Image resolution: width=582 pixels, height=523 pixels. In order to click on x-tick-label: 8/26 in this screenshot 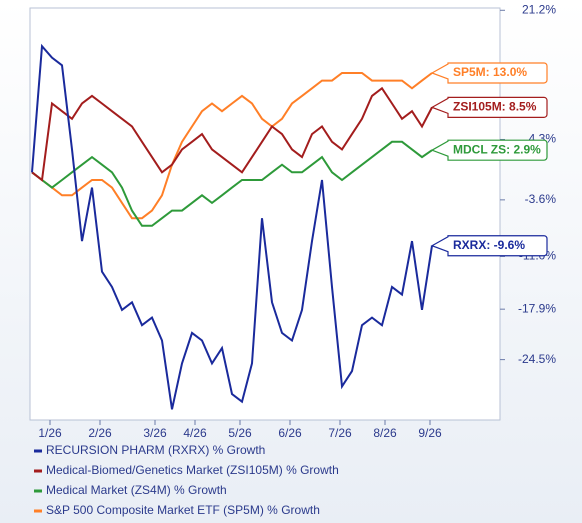, I will do `click(385, 433)`.